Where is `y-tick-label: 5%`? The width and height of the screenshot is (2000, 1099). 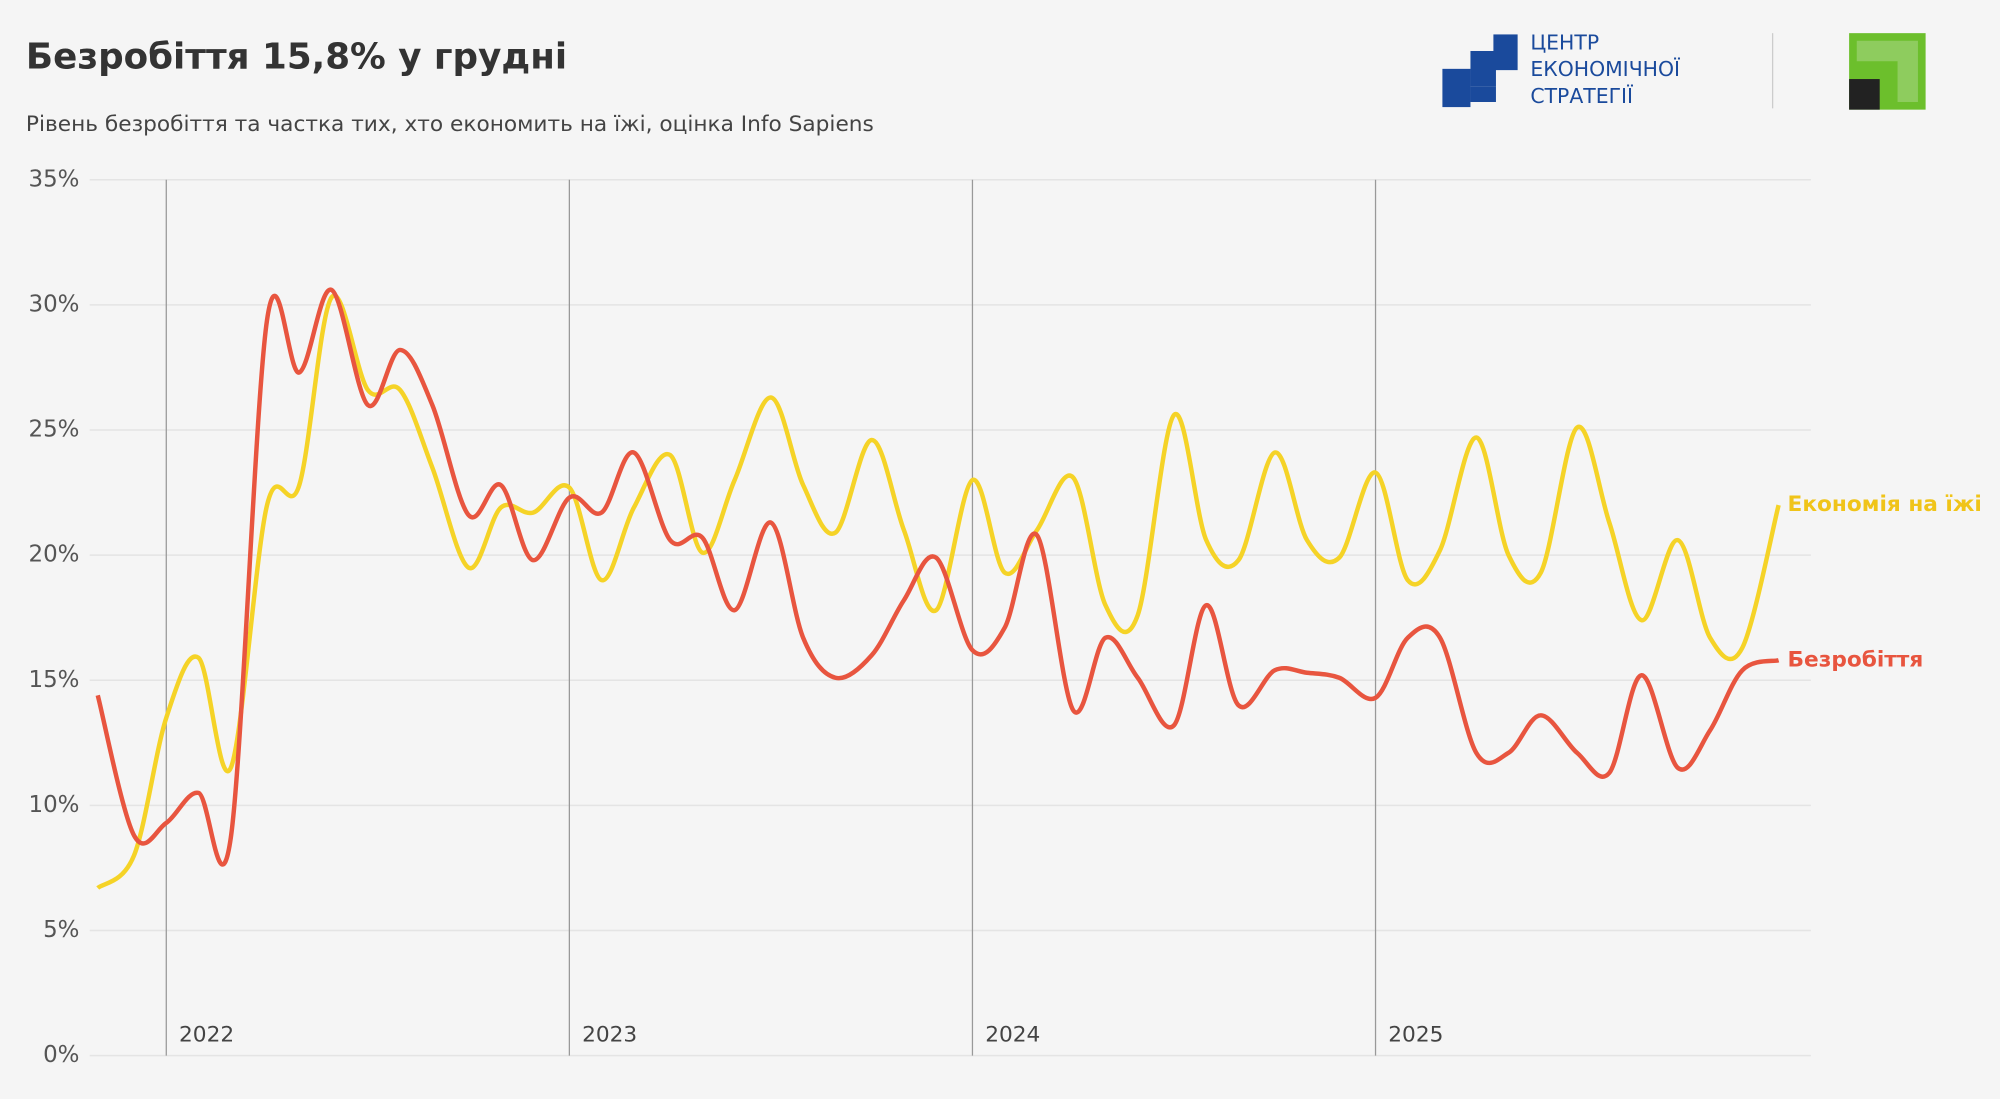
y-tick-label: 5% is located at coordinates (61, 930).